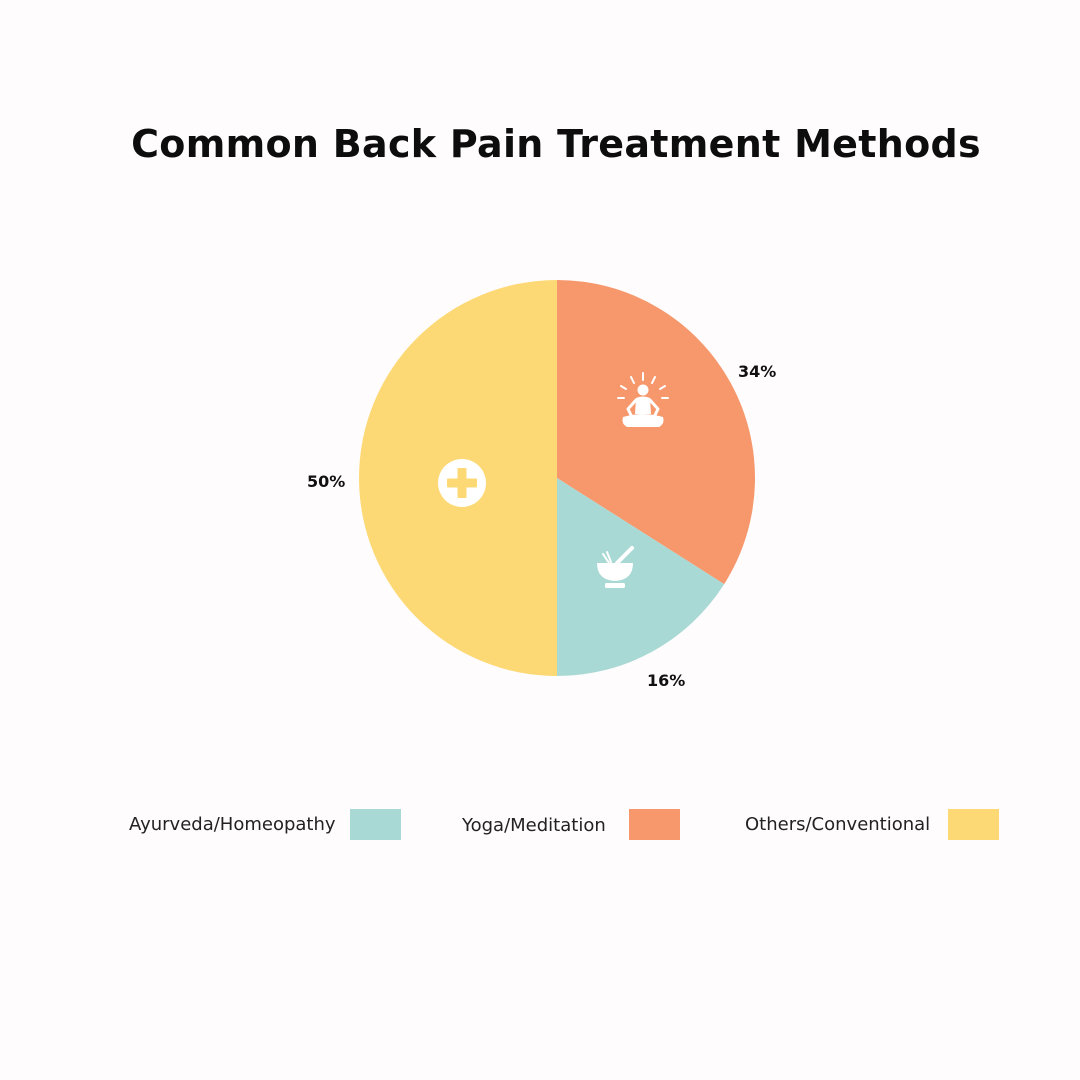  What do you see at coordinates (615, 567) in the screenshot?
I see `mortar-pestle-icon` at bounding box center [615, 567].